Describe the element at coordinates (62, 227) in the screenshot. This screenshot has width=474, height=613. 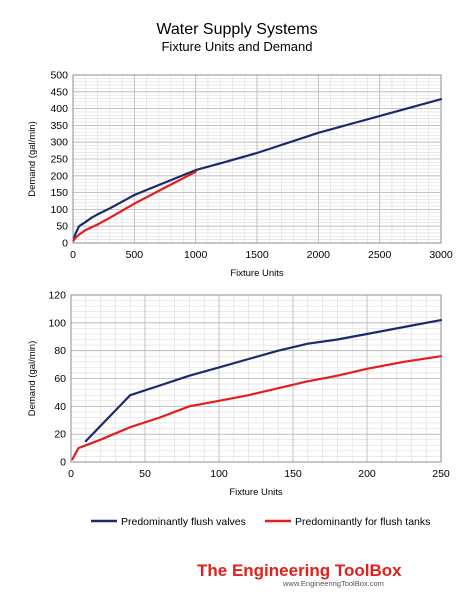
I see `y-tick-label: 50` at that location.